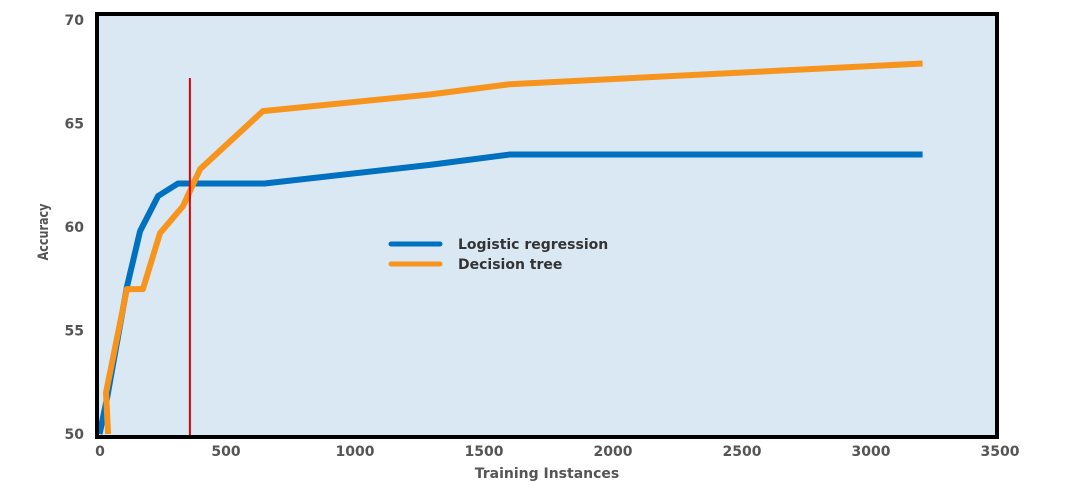 The image size is (1070, 488). I want to click on x-tick-label: 3500, so click(1000, 452).